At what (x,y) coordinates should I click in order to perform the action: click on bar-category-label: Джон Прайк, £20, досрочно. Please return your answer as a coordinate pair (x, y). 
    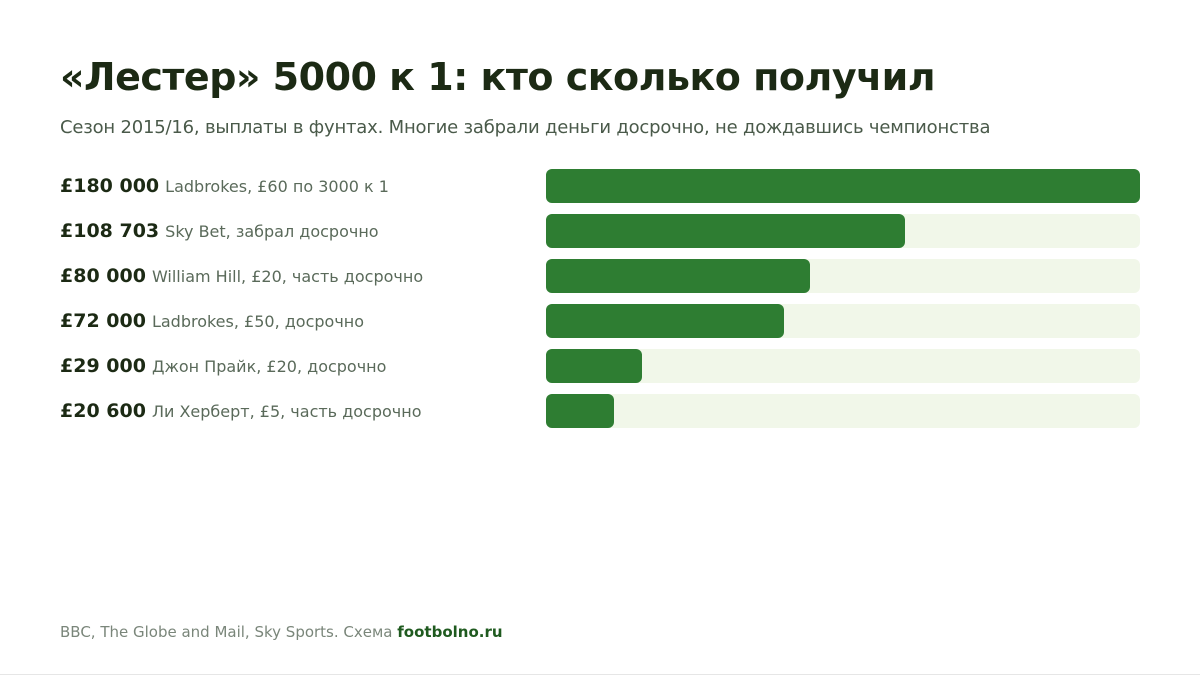
    Looking at the image, I should click on (269, 366).